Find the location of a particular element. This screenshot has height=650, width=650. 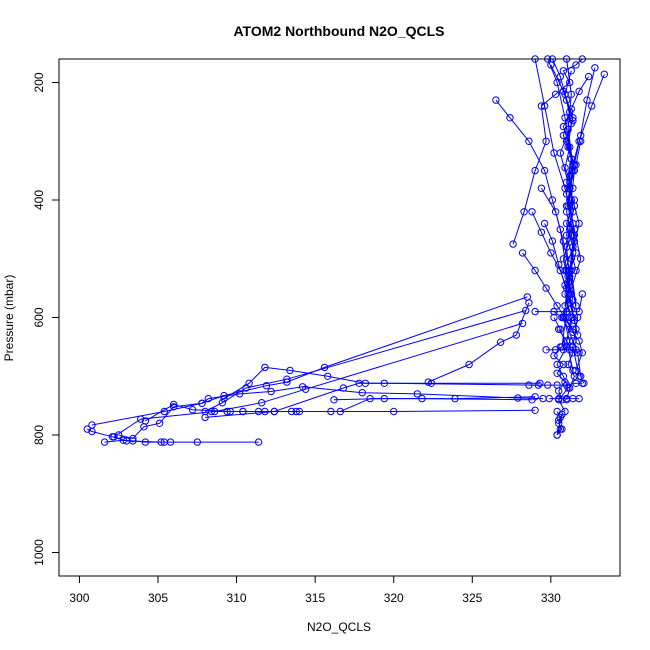

x-tick-label: 320 is located at coordinates (394, 598).